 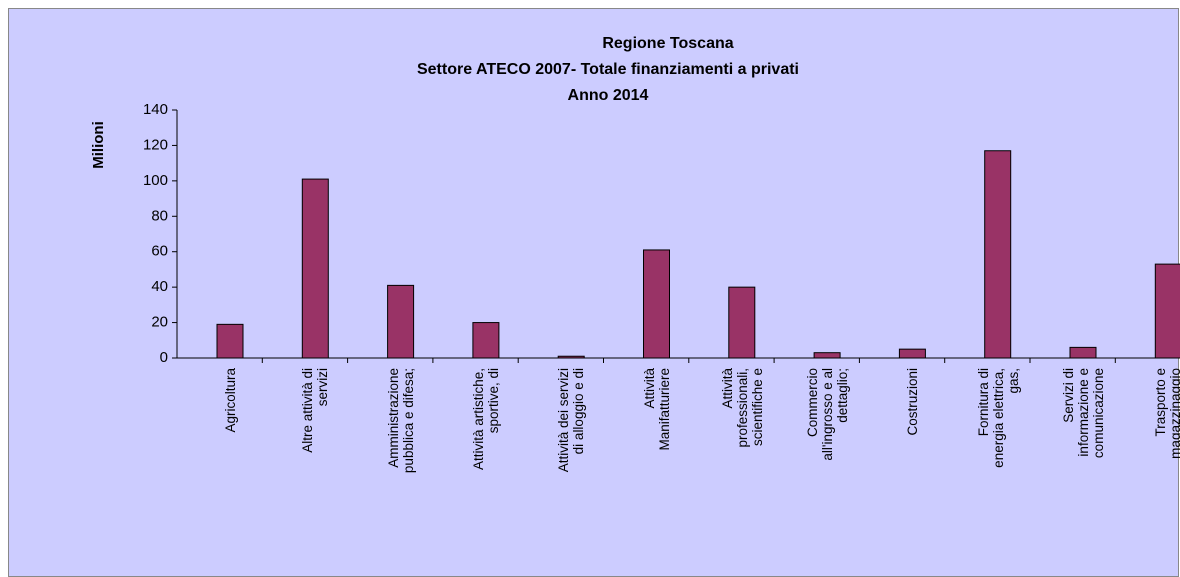 I want to click on chart-title: Anno 2014, so click(x=608, y=95).